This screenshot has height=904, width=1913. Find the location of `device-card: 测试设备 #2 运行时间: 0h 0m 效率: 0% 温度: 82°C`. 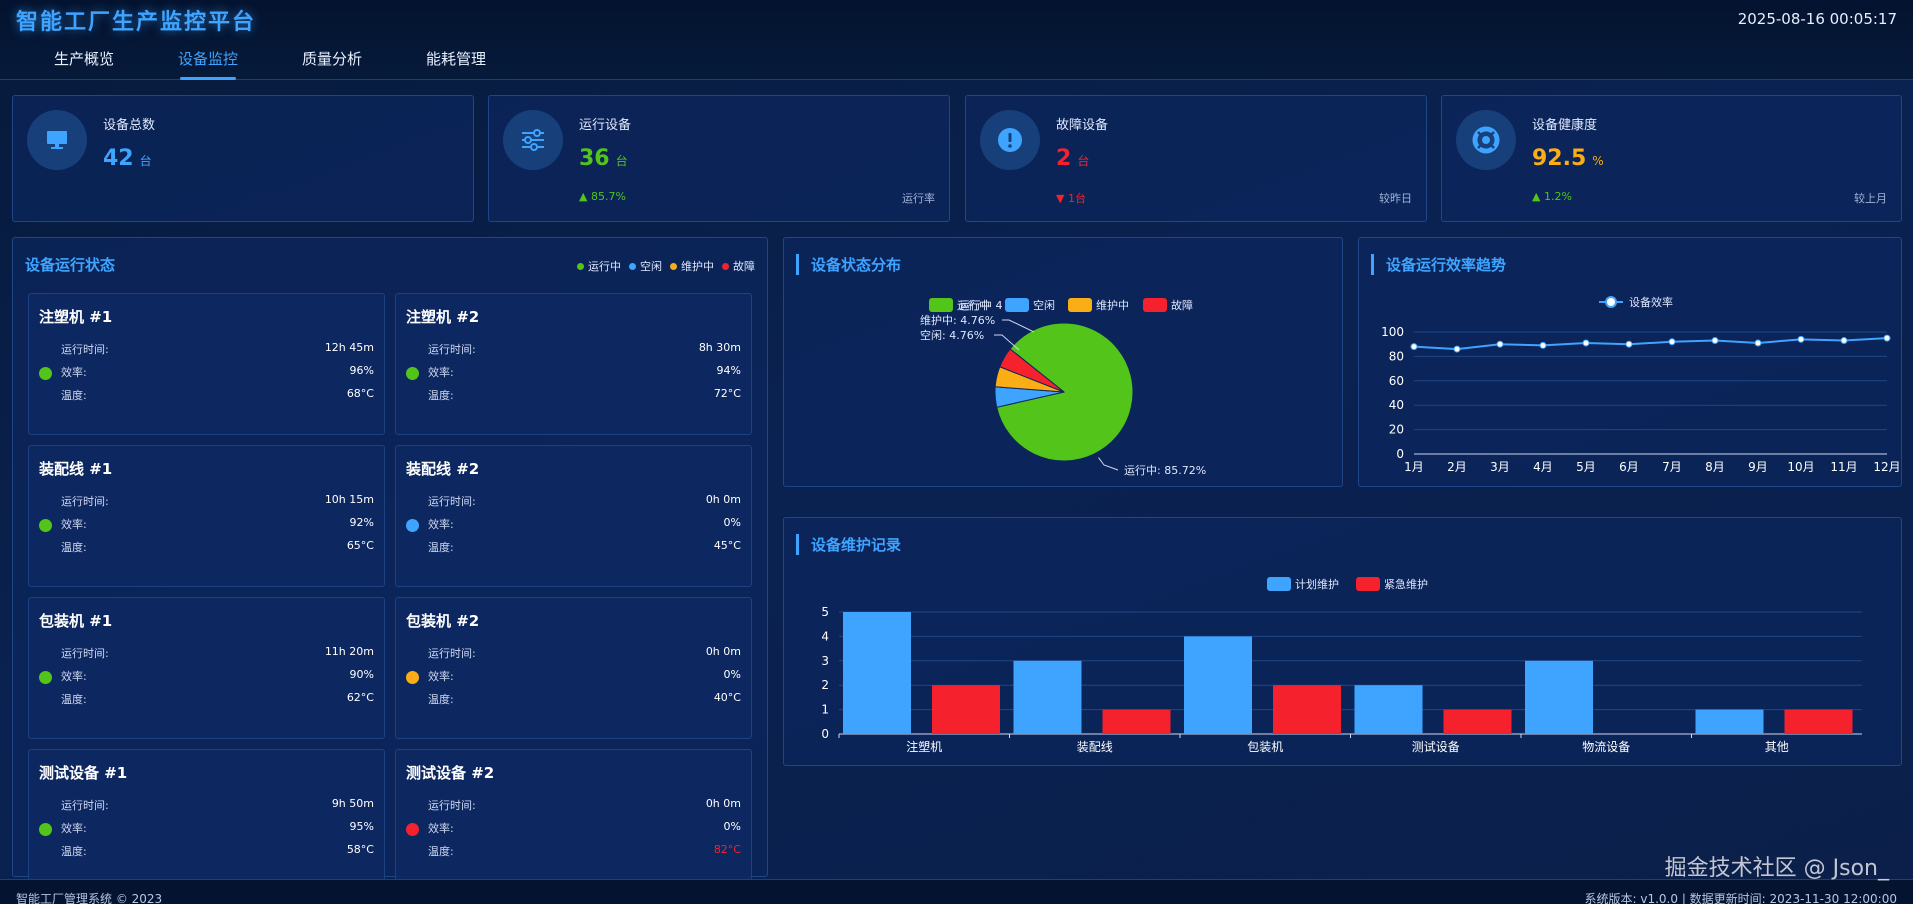

device-card: 测试设备 #2 运行时间: 0h 0m 效率: 0% 温度: 82°C is located at coordinates (573, 820).